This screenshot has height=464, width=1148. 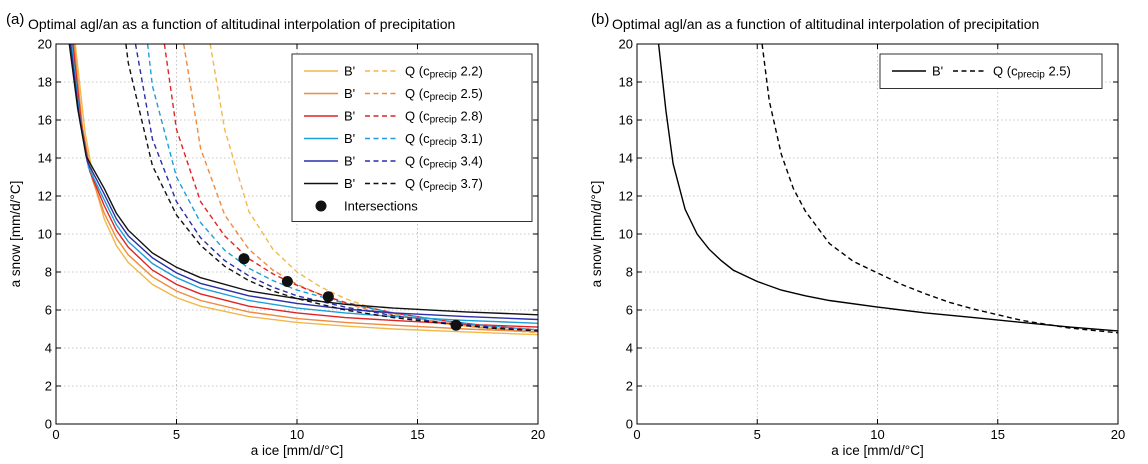 What do you see at coordinates (393, 162) in the screenshot?
I see `legend-entry: B' Q (cprecip 3.4)` at bounding box center [393, 162].